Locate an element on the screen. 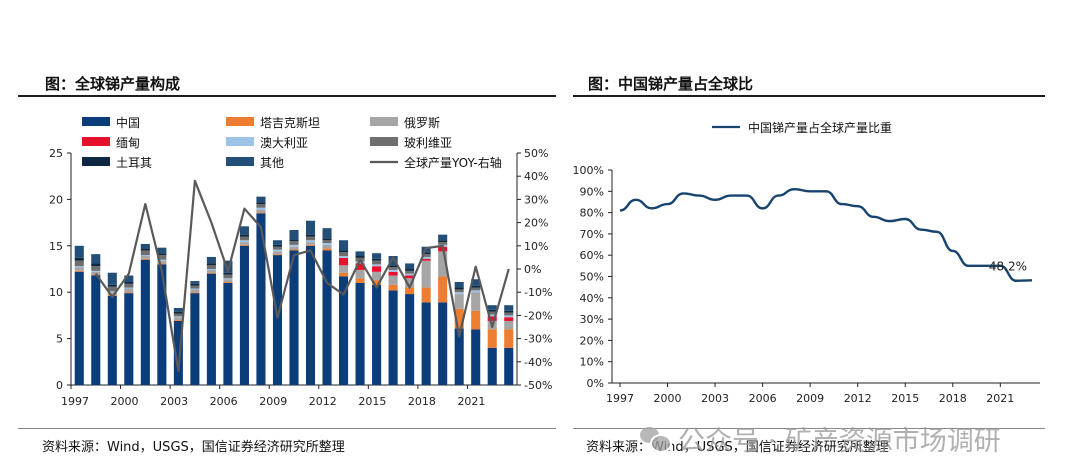  legend-label: 澳大利亚 is located at coordinates (284, 143).